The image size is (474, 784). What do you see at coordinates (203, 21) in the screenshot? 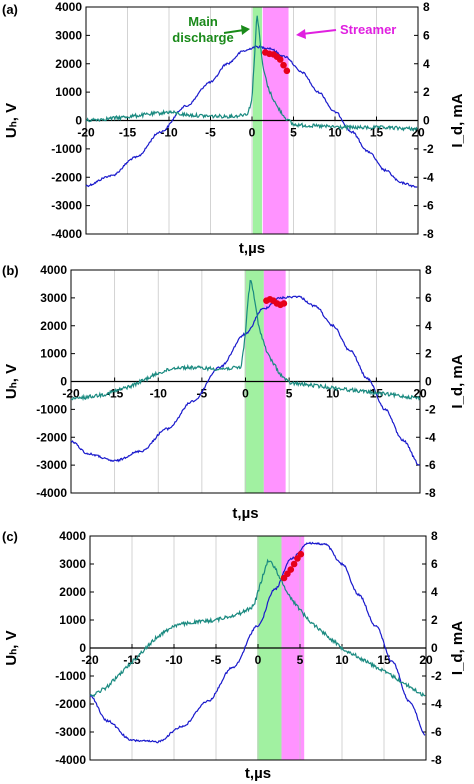
I see `annotation-main-discharge: Main` at bounding box center [203, 21].